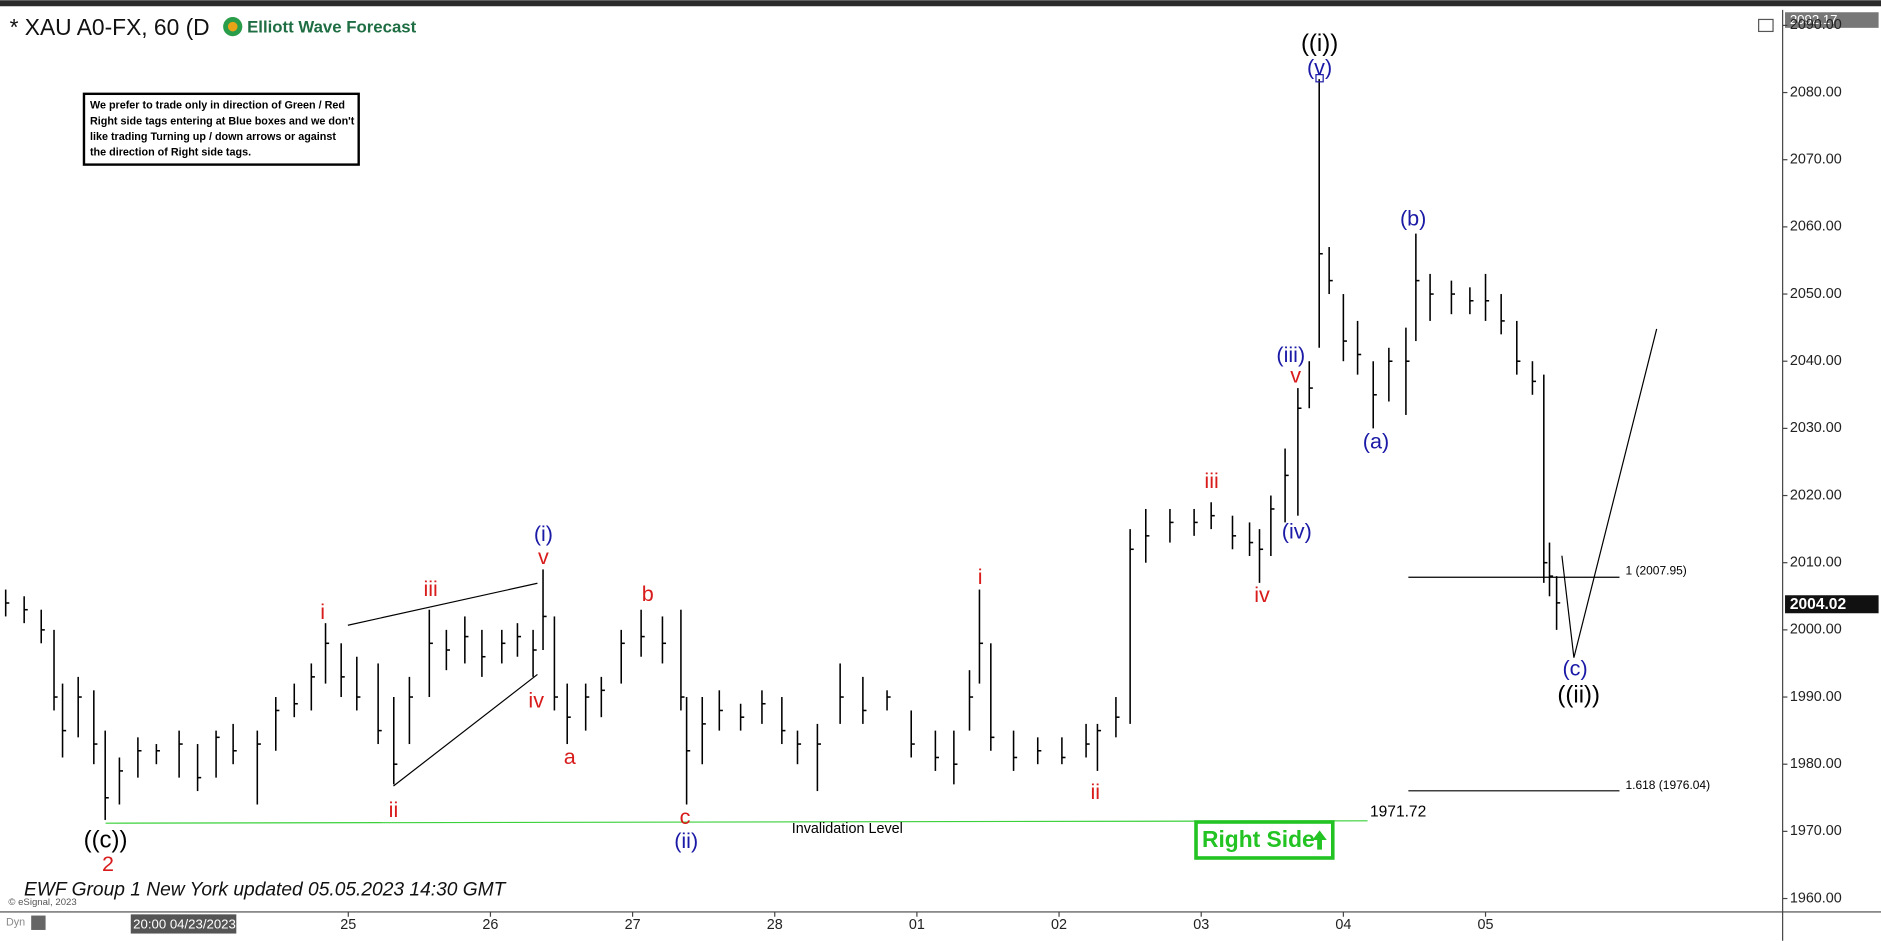  What do you see at coordinates (490, 925) in the screenshot?
I see `x-tick-label: 26` at bounding box center [490, 925].